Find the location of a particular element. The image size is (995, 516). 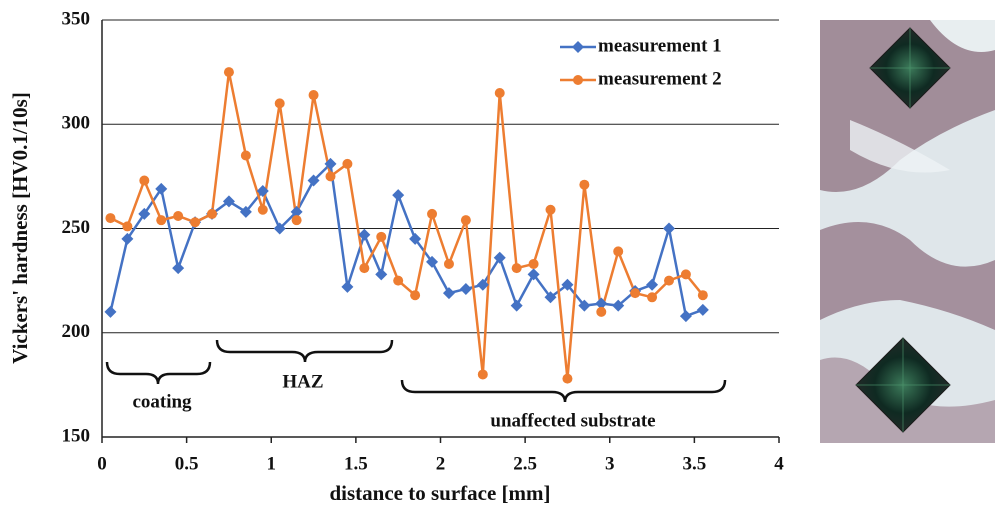

y-tick-label: 350 is located at coordinates (76, 18).